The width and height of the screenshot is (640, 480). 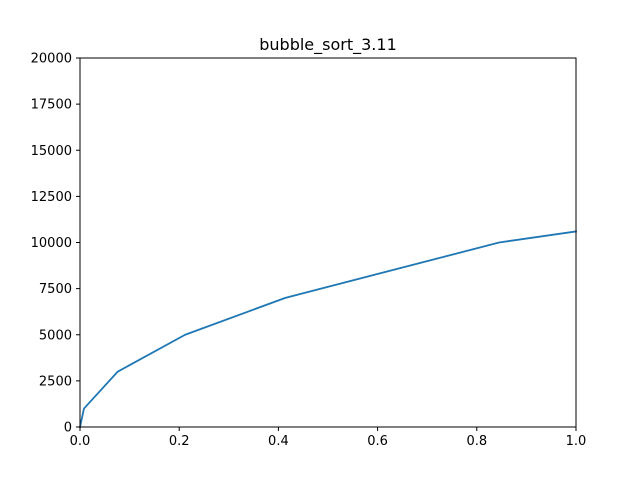 I want to click on y-tick-label: 12500, so click(x=51, y=197).